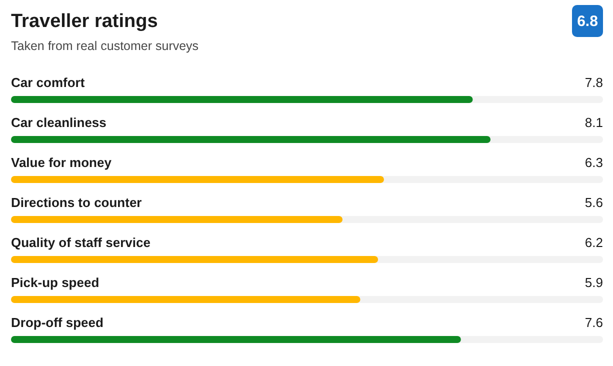 This screenshot has height=366, width=613. What do you see at coordinates (593, 82) in the screenshot?
I see `data-label: 7.8` at bounding box center [593, 82].